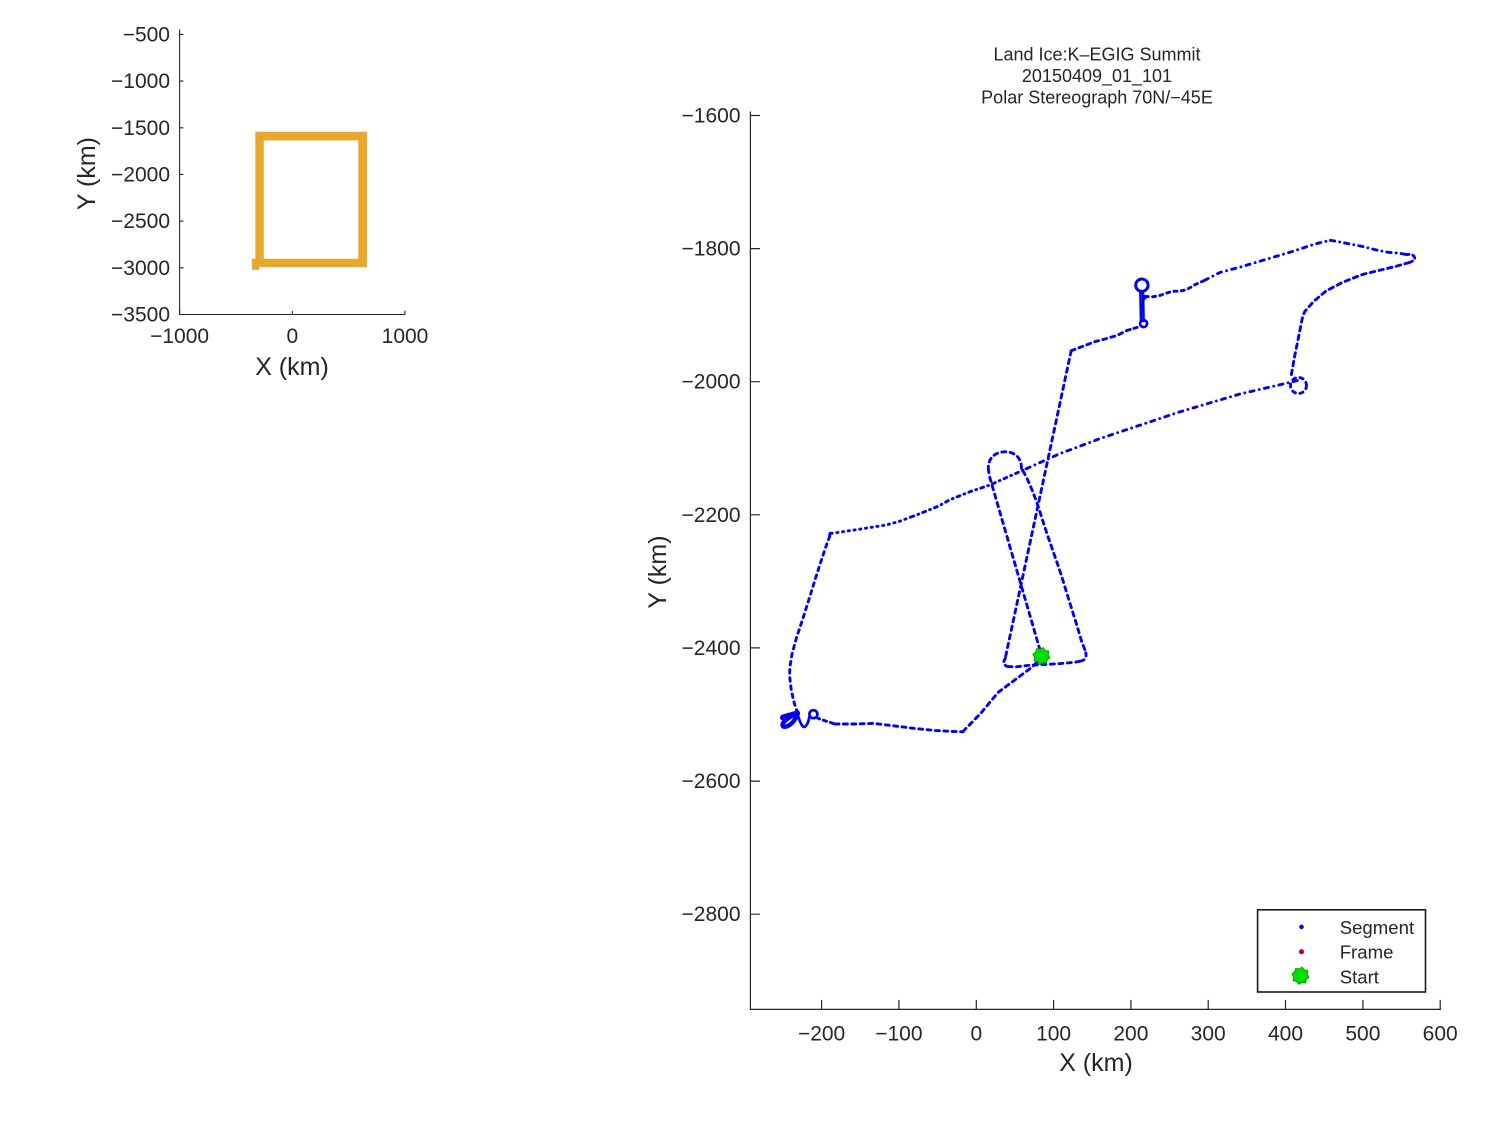 Image resolution: width=1500 pixels, height=1125 pixels. Describe the element at coordinates (1362, 1034) in the screenshot. I see `svg-text: 500` at that location.